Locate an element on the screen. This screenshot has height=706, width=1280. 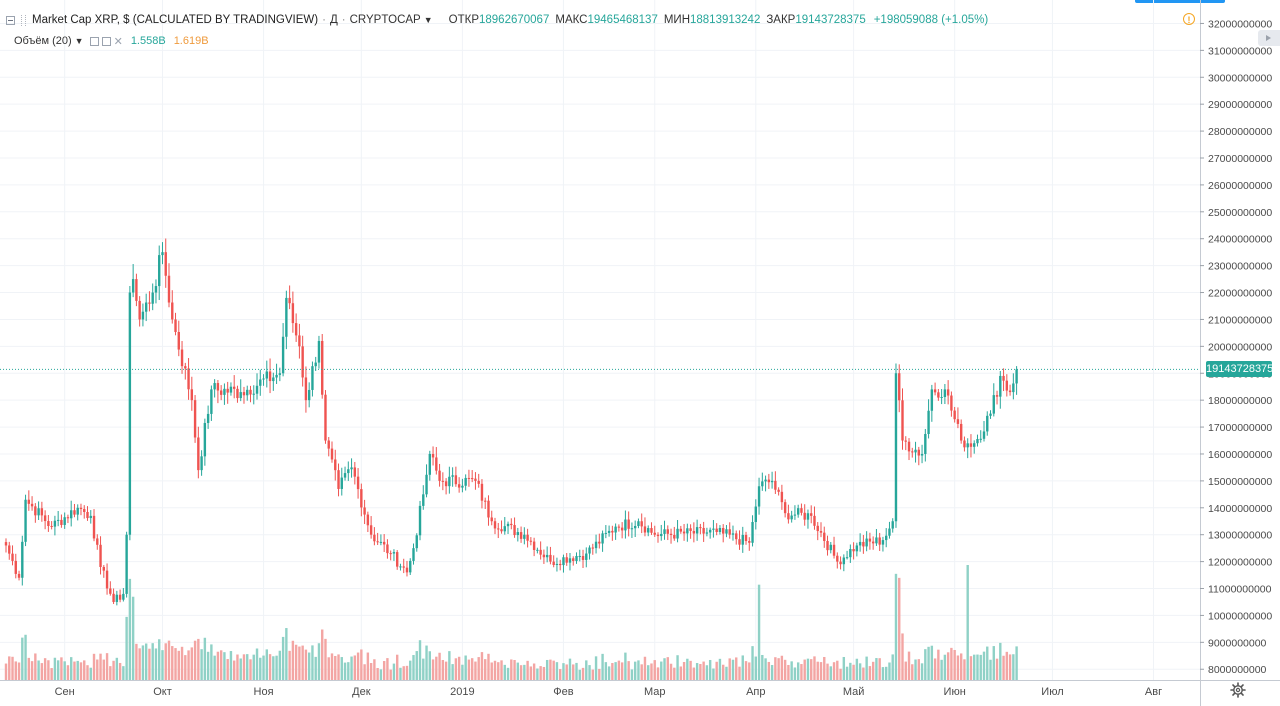
exchange-label: CRYPTOCAP is located at coordinates (385, 20).